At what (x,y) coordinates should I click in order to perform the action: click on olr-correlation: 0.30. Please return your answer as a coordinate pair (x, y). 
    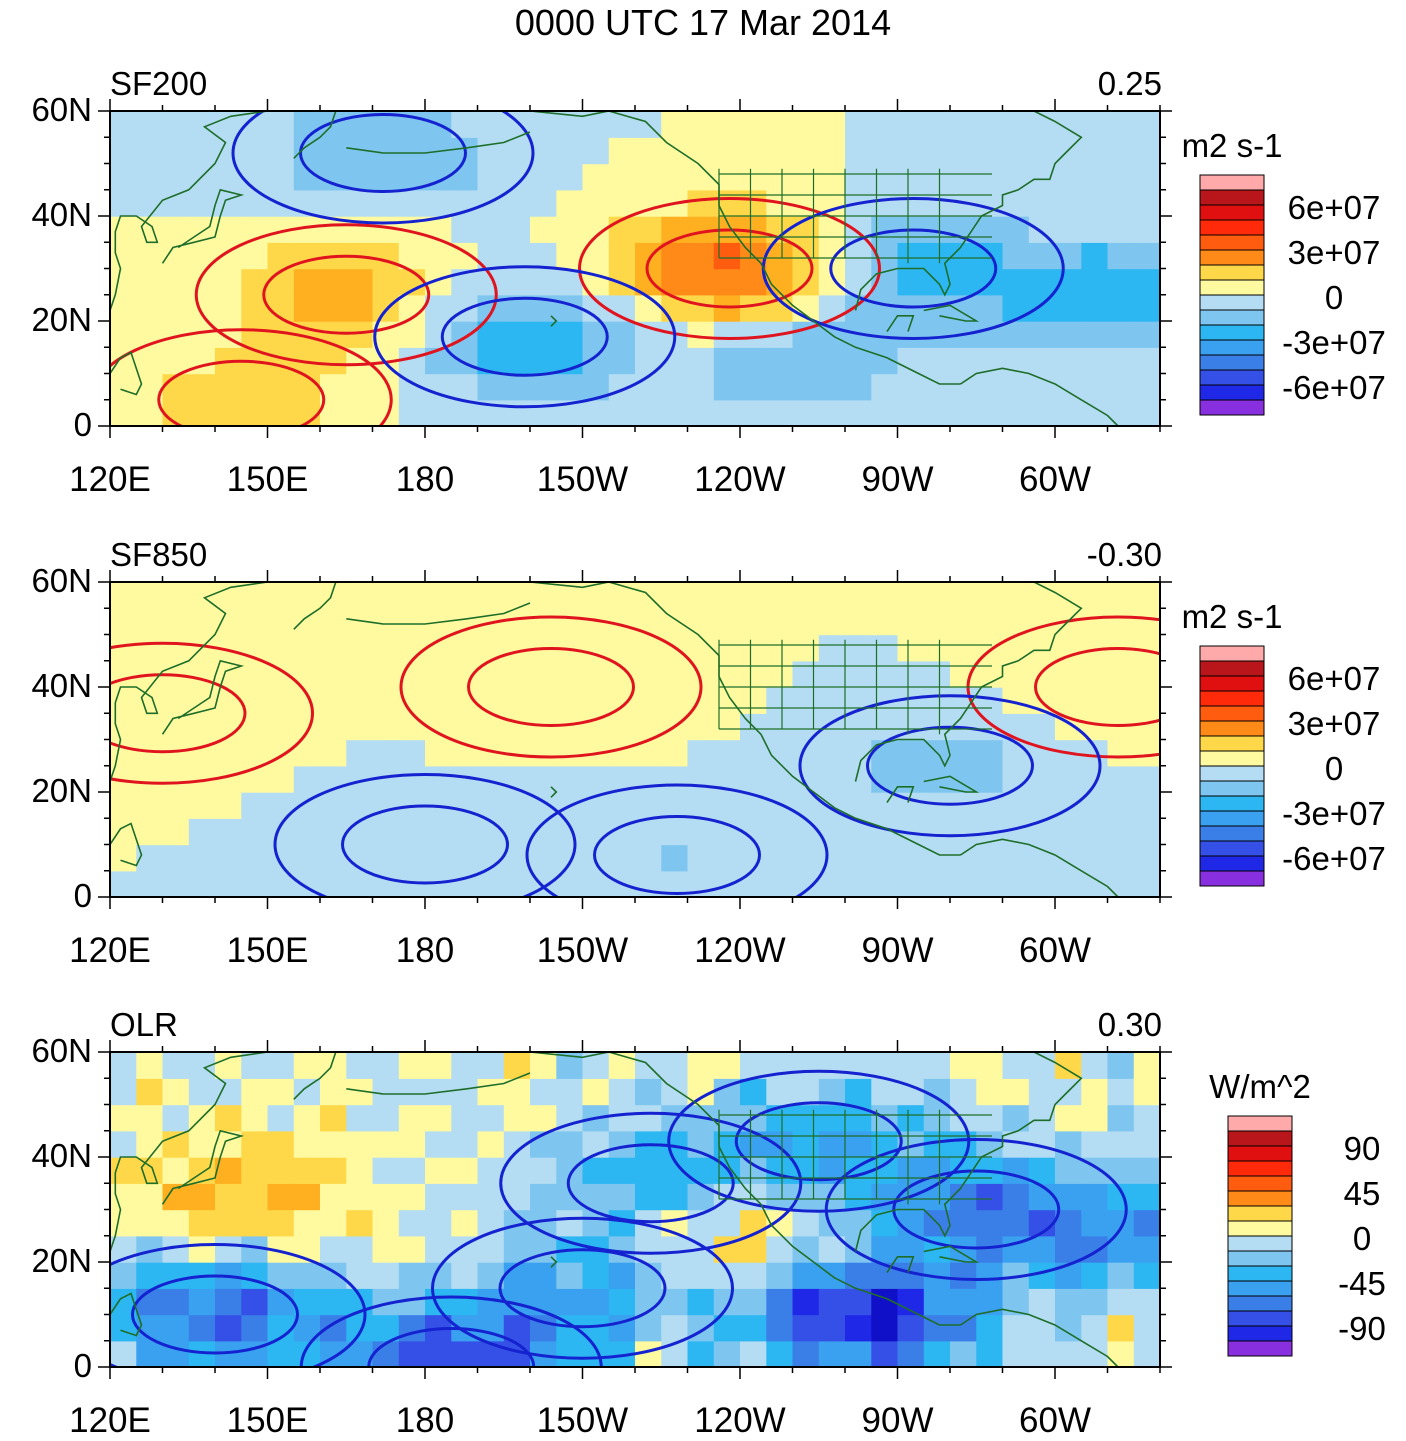
    Looking at the image, I should click on (1129, 1024).